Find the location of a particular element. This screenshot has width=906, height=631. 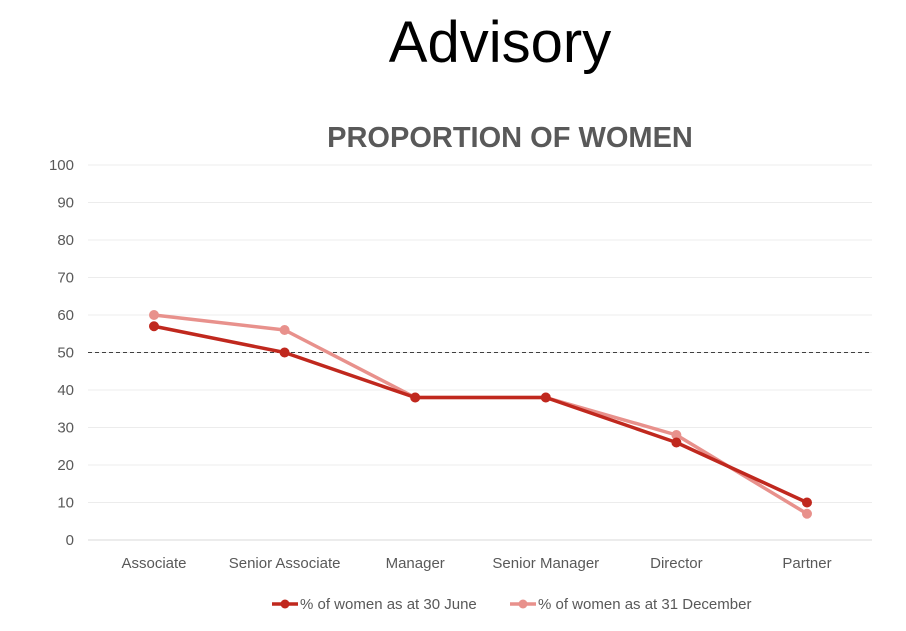

x-tick-label: Senior Associate is located at coordinates (285, 563).